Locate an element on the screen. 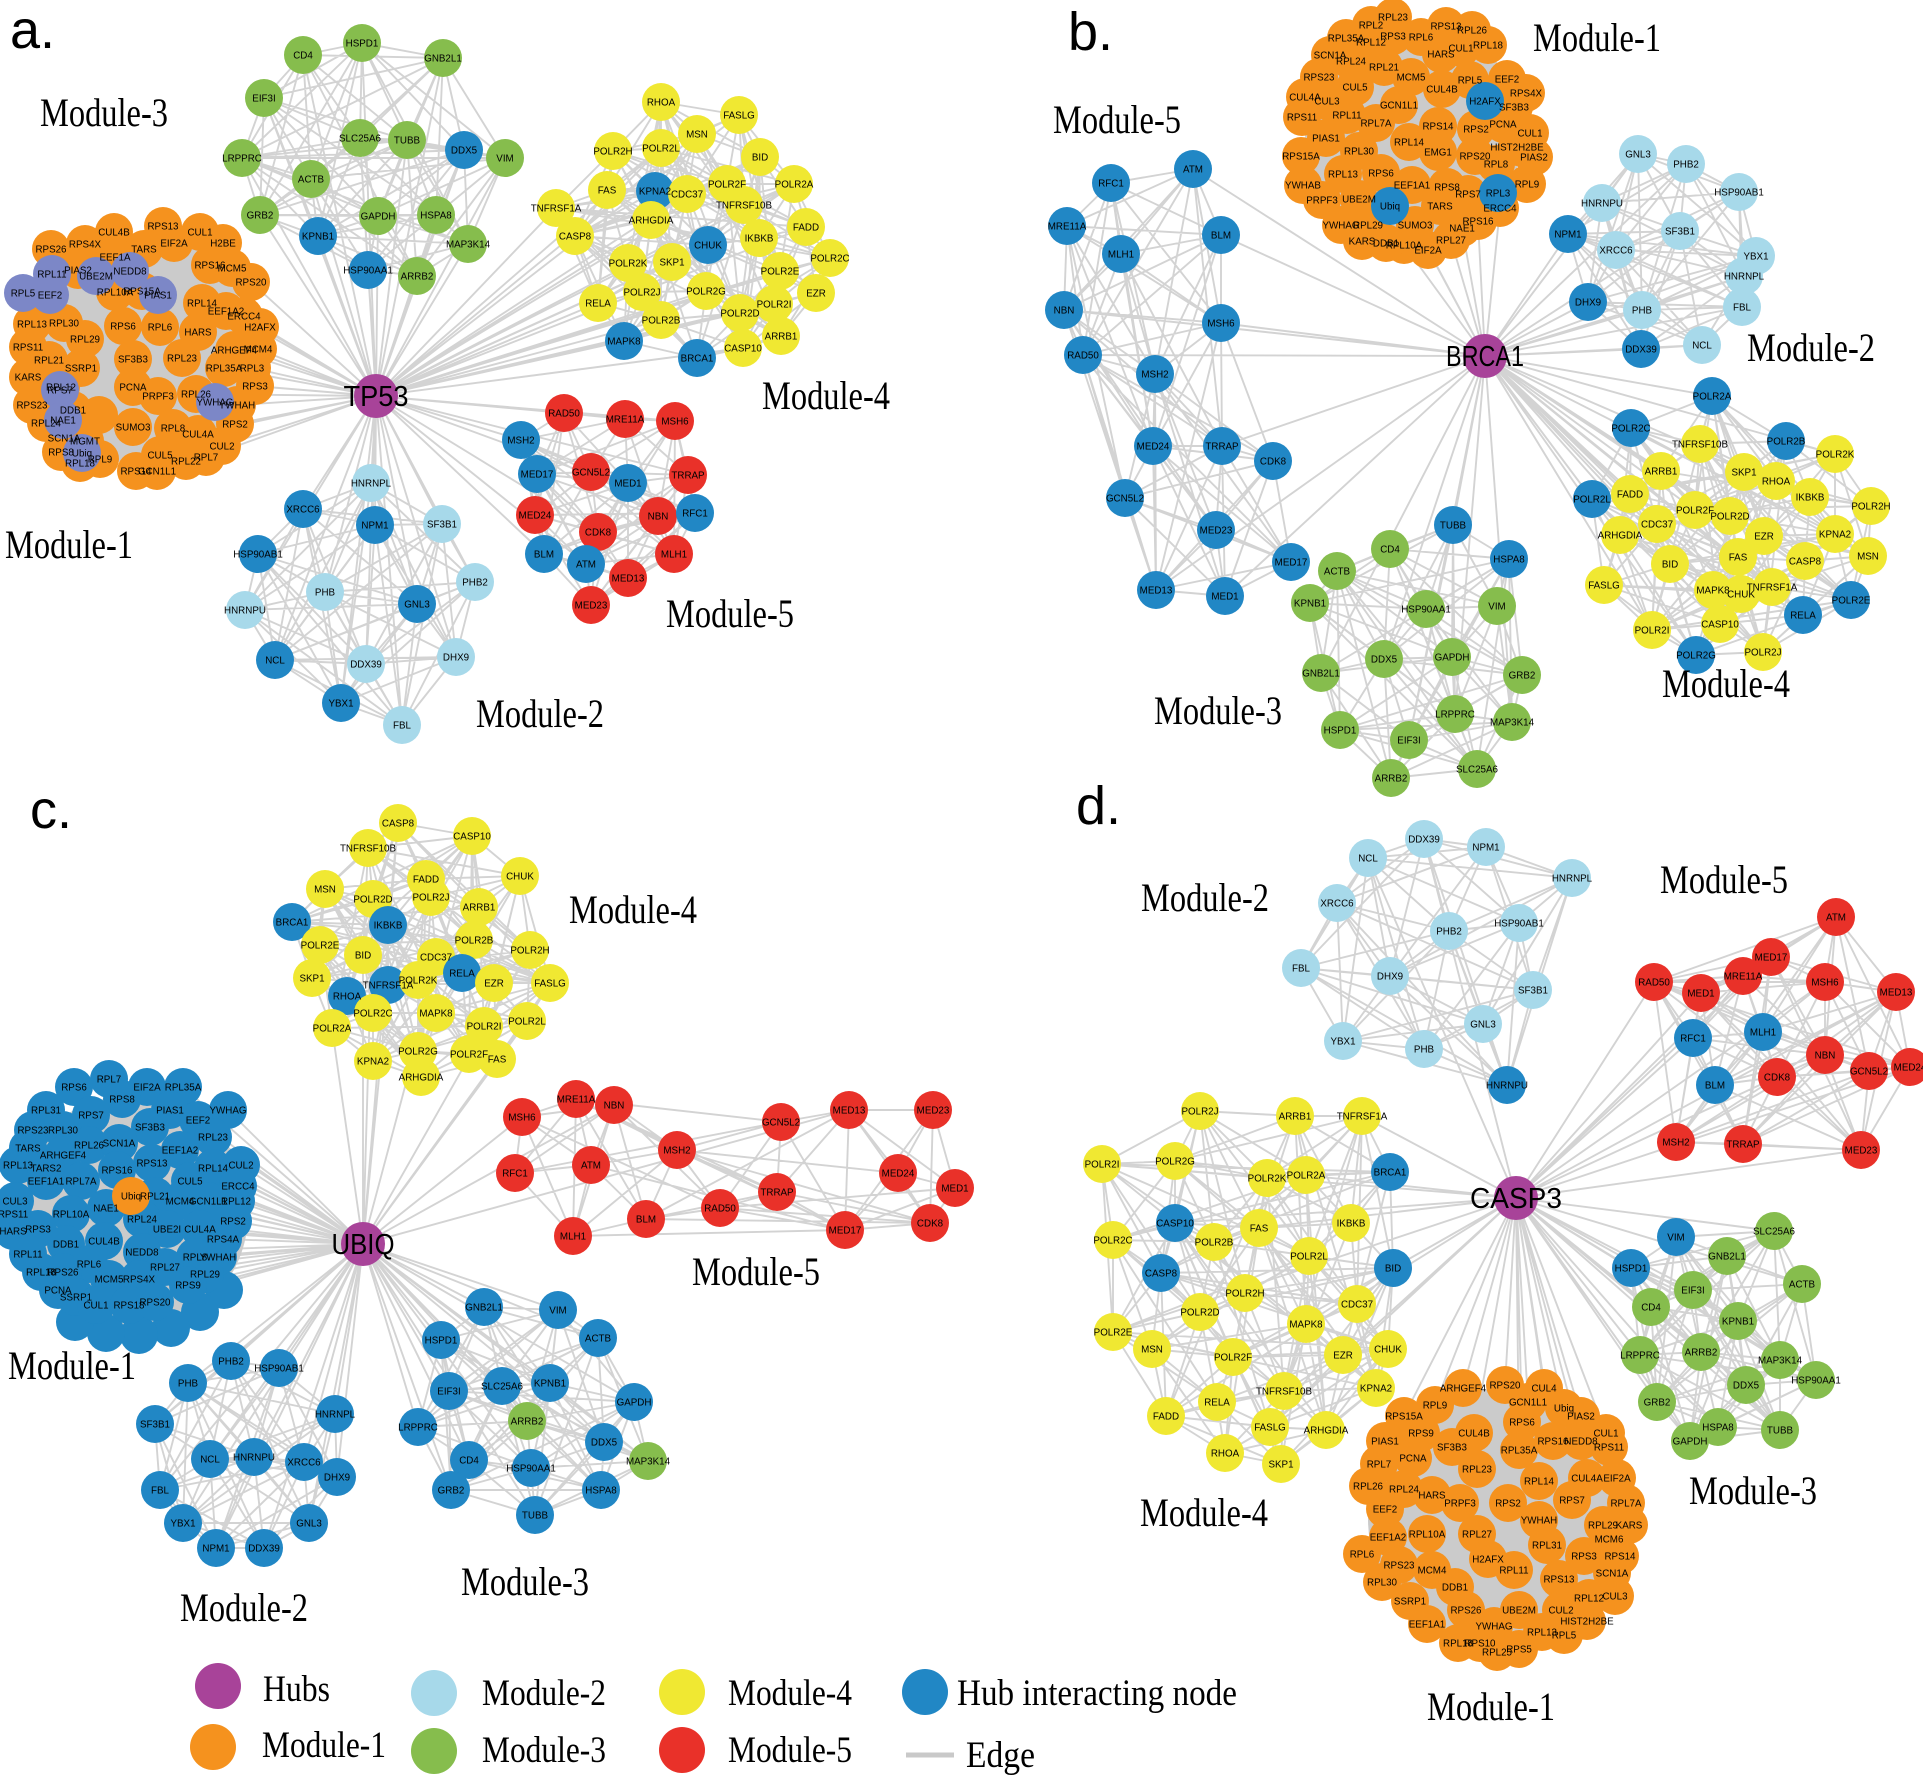 Image resolution: width=1923 pixels, height=1780 pixels. svg-text: d. is located at coordinates (1098, 806).